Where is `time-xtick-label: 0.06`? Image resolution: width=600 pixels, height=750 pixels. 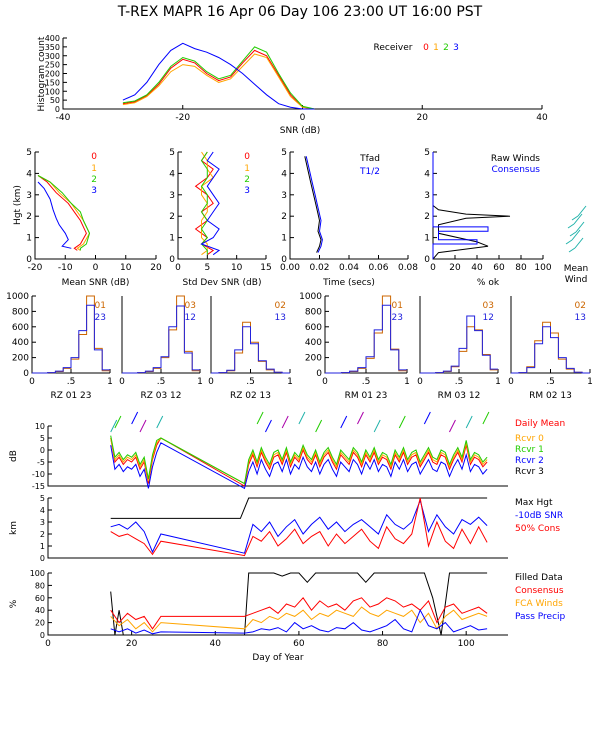 time-xtick-label: 0.06 is located at coordinates (378, 268).